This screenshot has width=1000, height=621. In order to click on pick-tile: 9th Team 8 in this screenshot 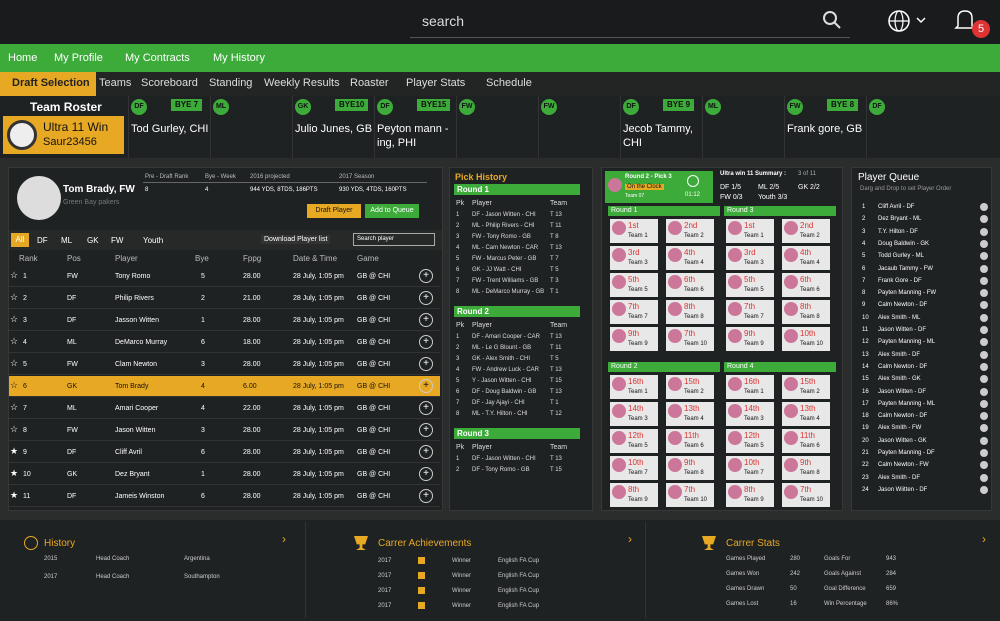, I will do `click(690, 468)`.